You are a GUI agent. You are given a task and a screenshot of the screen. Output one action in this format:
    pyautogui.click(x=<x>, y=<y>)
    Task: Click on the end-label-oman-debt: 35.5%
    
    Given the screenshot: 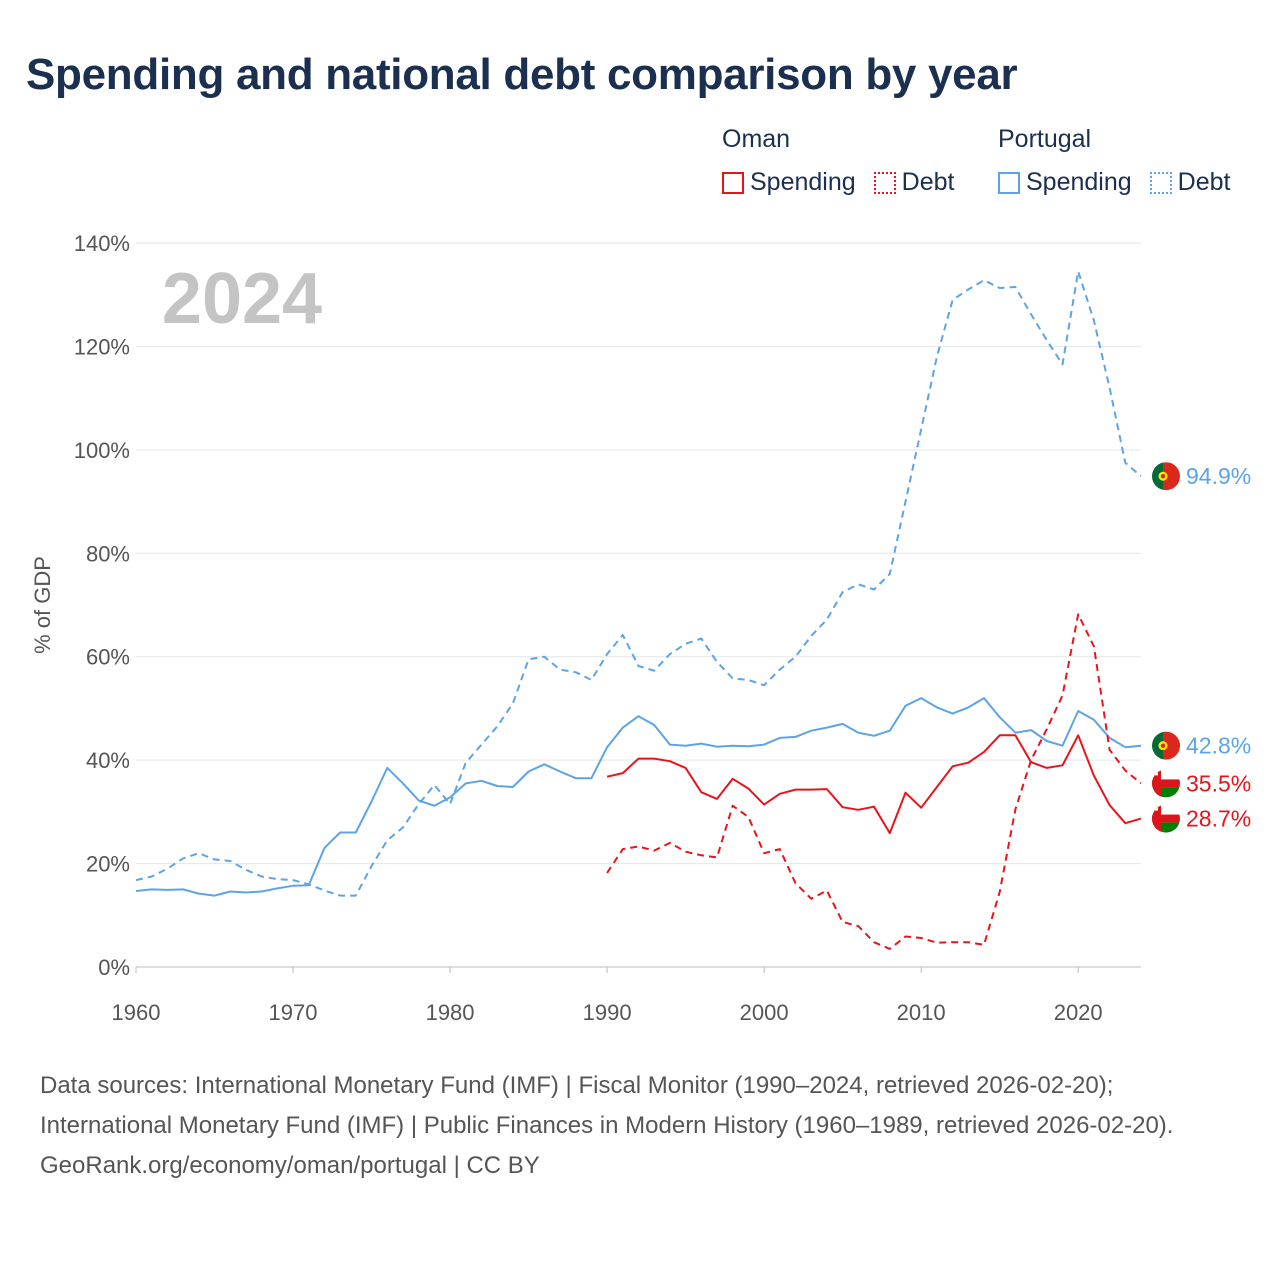 What is the action you would take?
    pyautogui.click(x=1218, y=783)
    